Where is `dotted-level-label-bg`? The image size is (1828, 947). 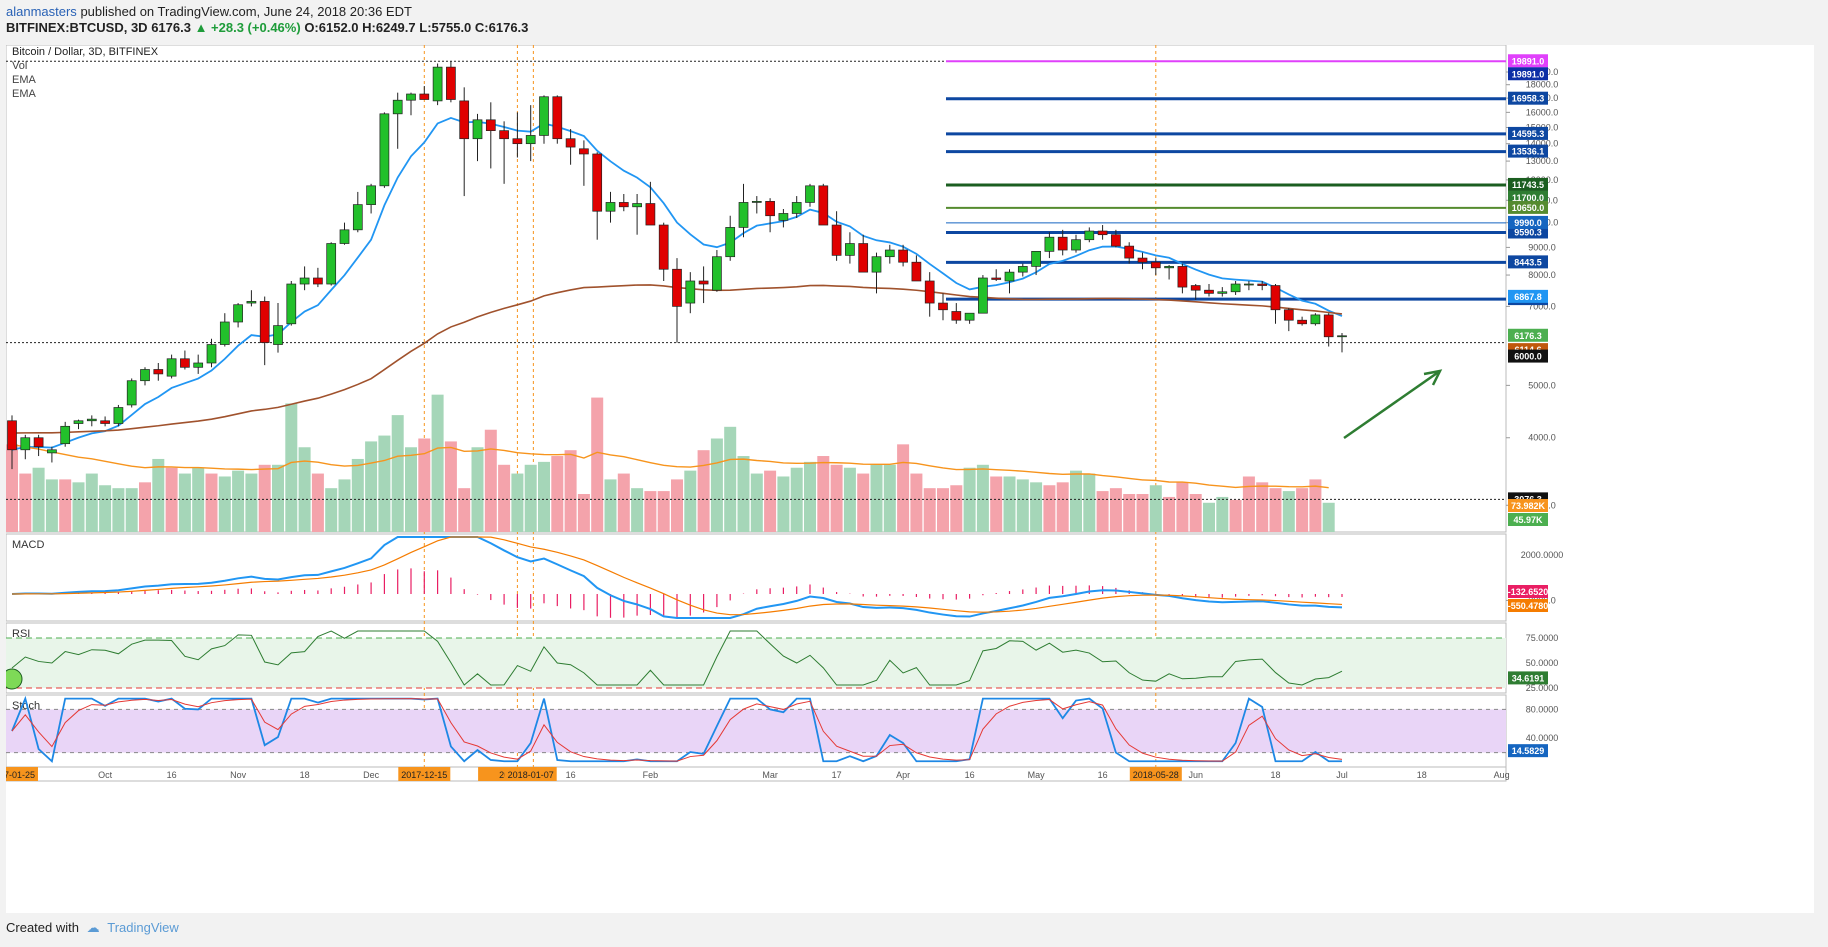 dotted-level-label-bg is located at coordinates (1528, 74).